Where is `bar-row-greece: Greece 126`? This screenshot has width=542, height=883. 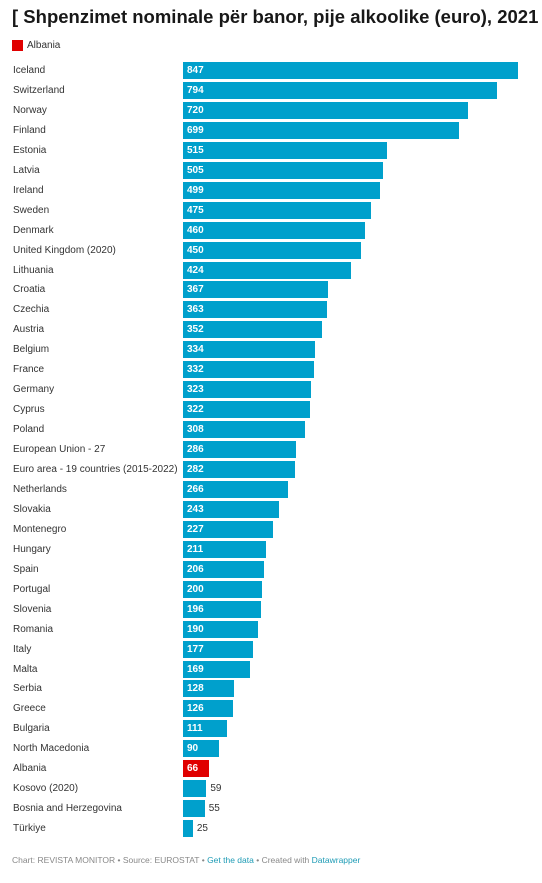
bar-row-greece: Greece 126 is located at coordinates (271, 710).